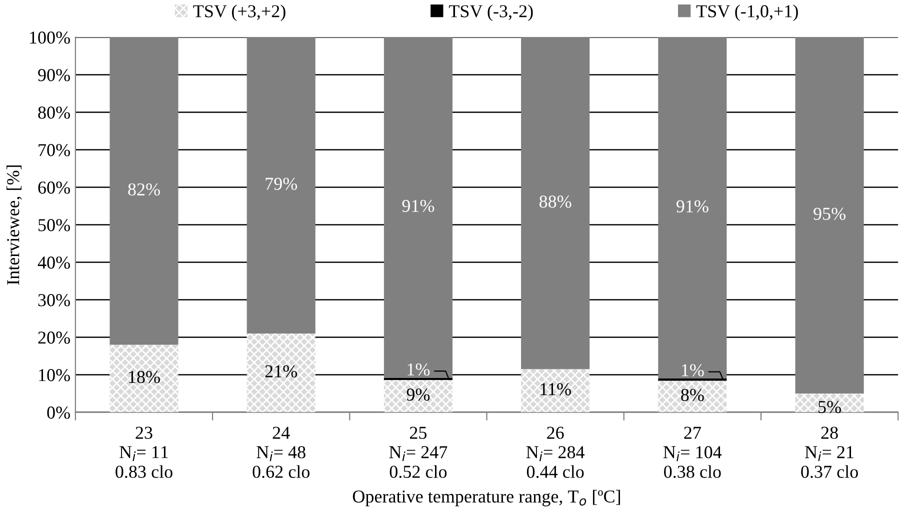 Image resolution: width=909 pixels, height=532 pixels. I want to click on data-label: 21%, so click(281, 371).